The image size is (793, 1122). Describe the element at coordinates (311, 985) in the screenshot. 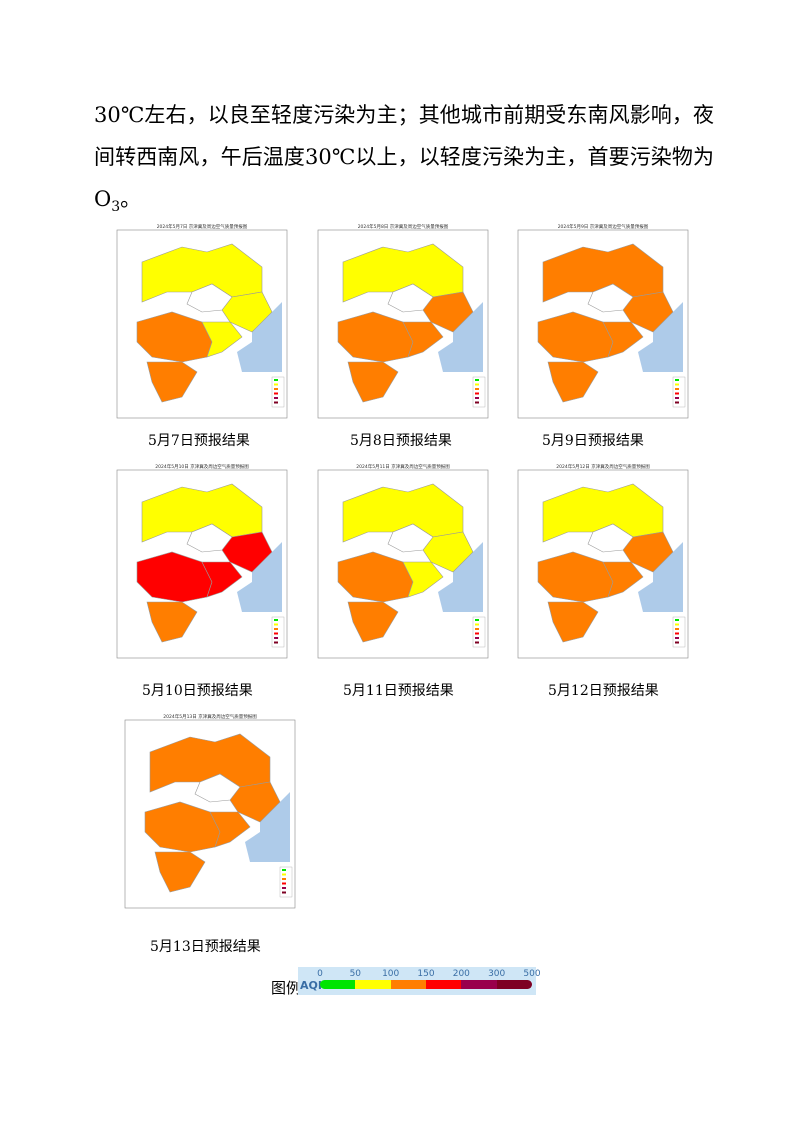

I see `legend-aqi-text: AQI` at that location.